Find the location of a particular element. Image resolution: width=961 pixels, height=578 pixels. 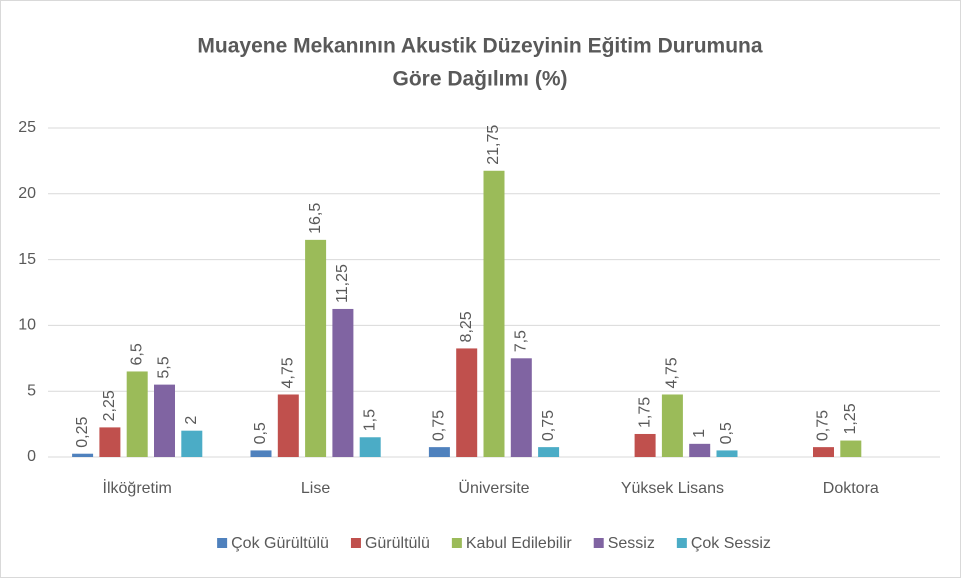

legend-label: Kabul Edilebilir is located at coordinates (519, 543).